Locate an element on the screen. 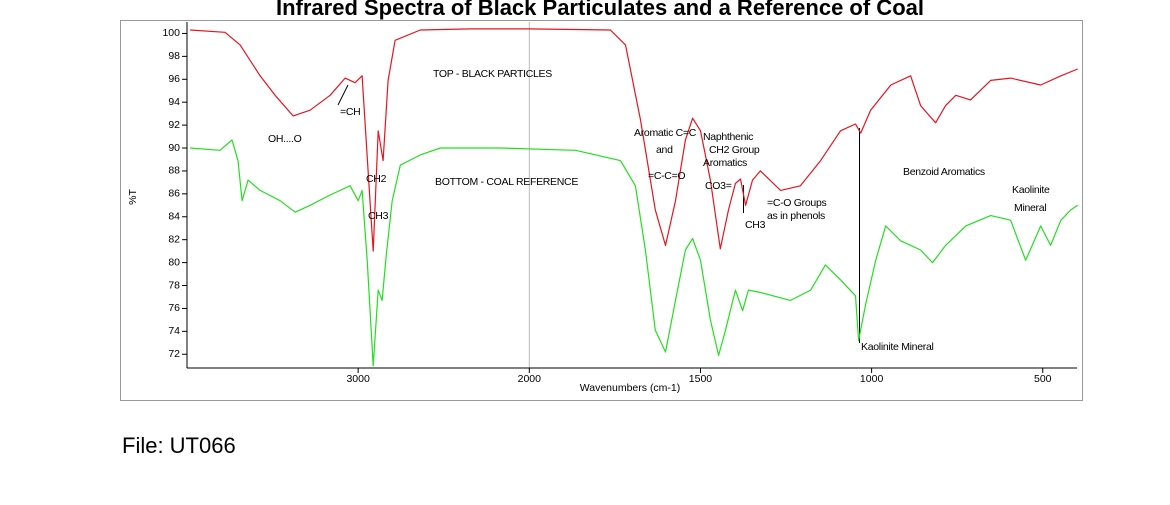 The image size is (1170, 505). annotation: CH2 is located at coordinates (376, 179).